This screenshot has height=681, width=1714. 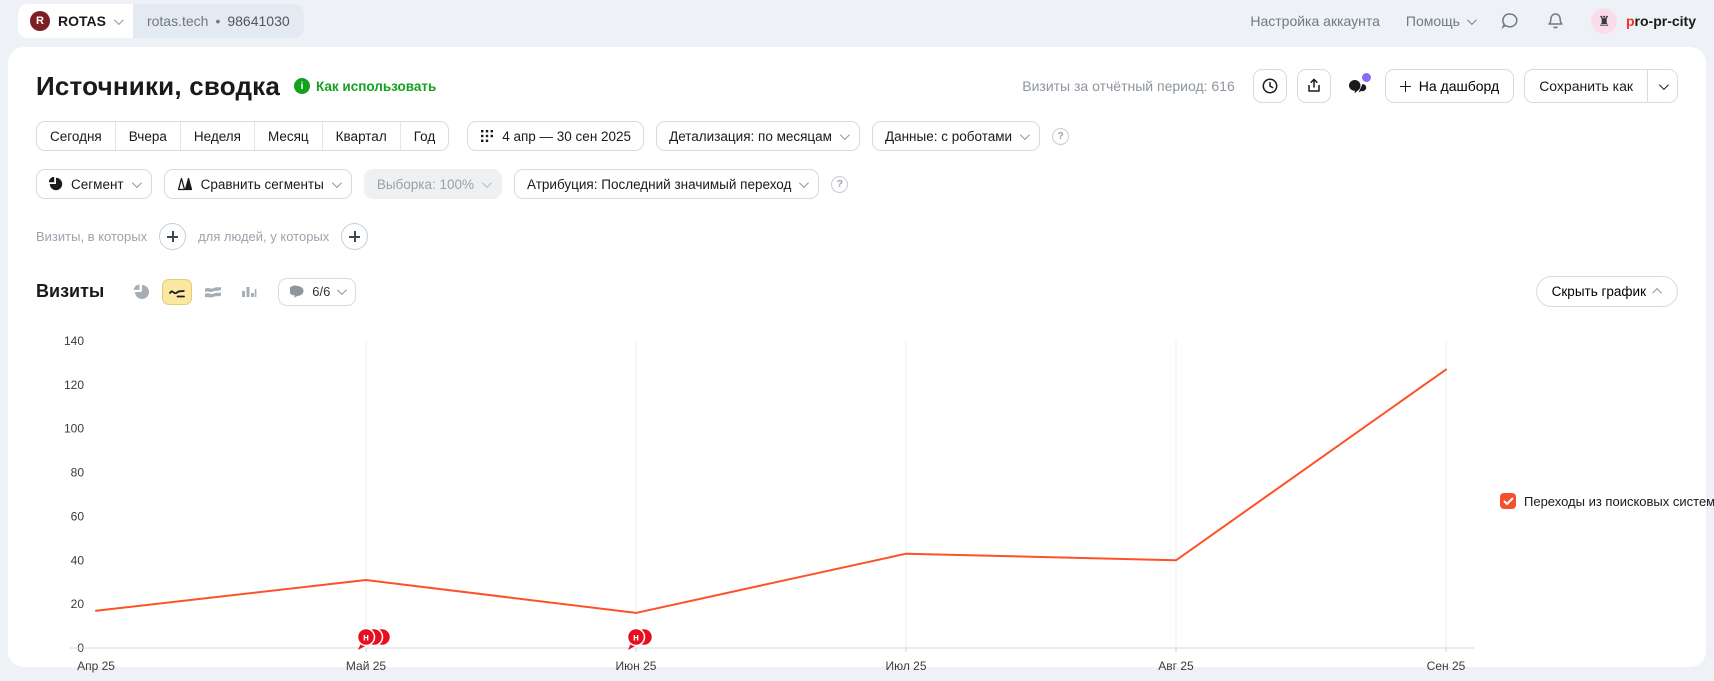 What do you see at coordinates (262, 184) in the screenshot?
I see `compare-segments-label: Сравнить сегменты` at bounding box center [262, 184].